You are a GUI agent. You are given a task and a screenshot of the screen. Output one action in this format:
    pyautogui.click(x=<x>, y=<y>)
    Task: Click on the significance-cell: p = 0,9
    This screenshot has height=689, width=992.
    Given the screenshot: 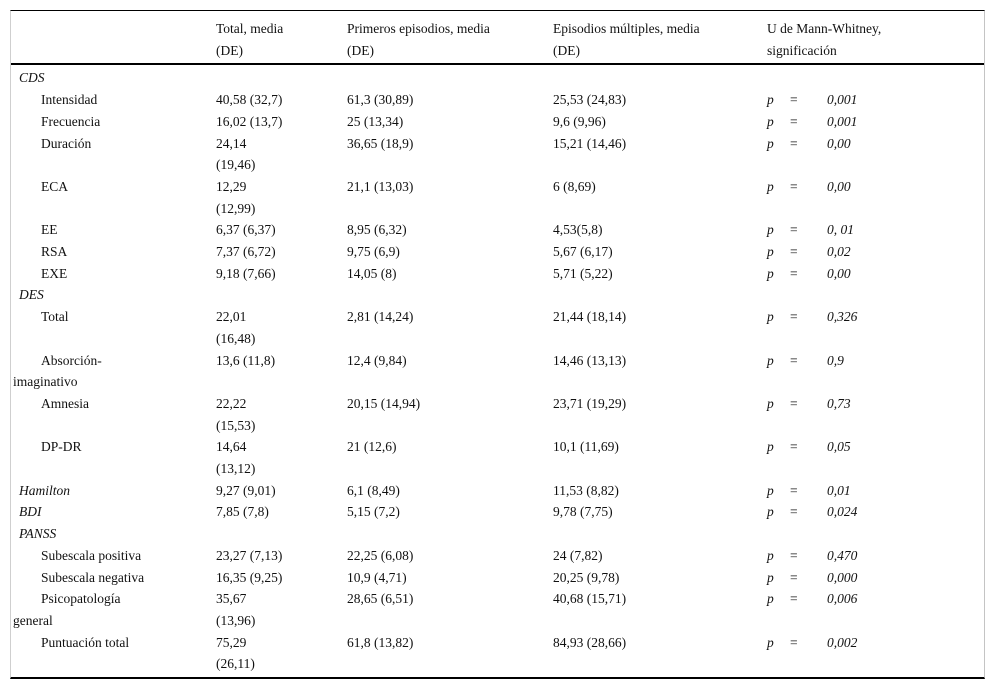 What is the action you would take?
    pyautogui.click(x=875, y=361)
    